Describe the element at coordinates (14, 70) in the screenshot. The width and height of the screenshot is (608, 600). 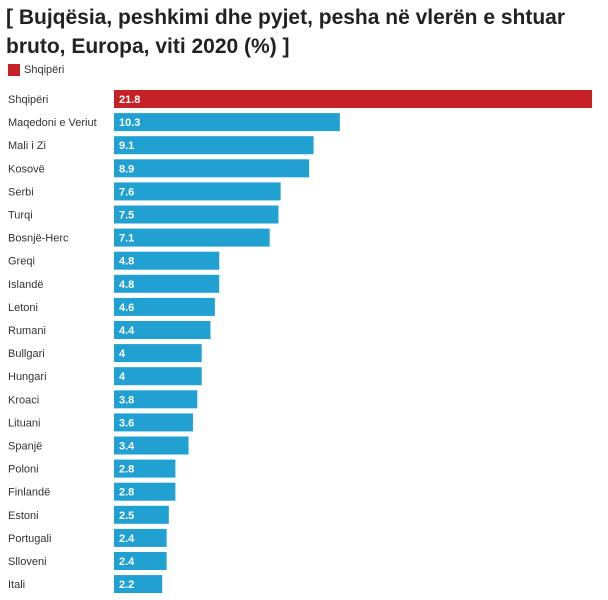
I see `legend-swatch` at that location.